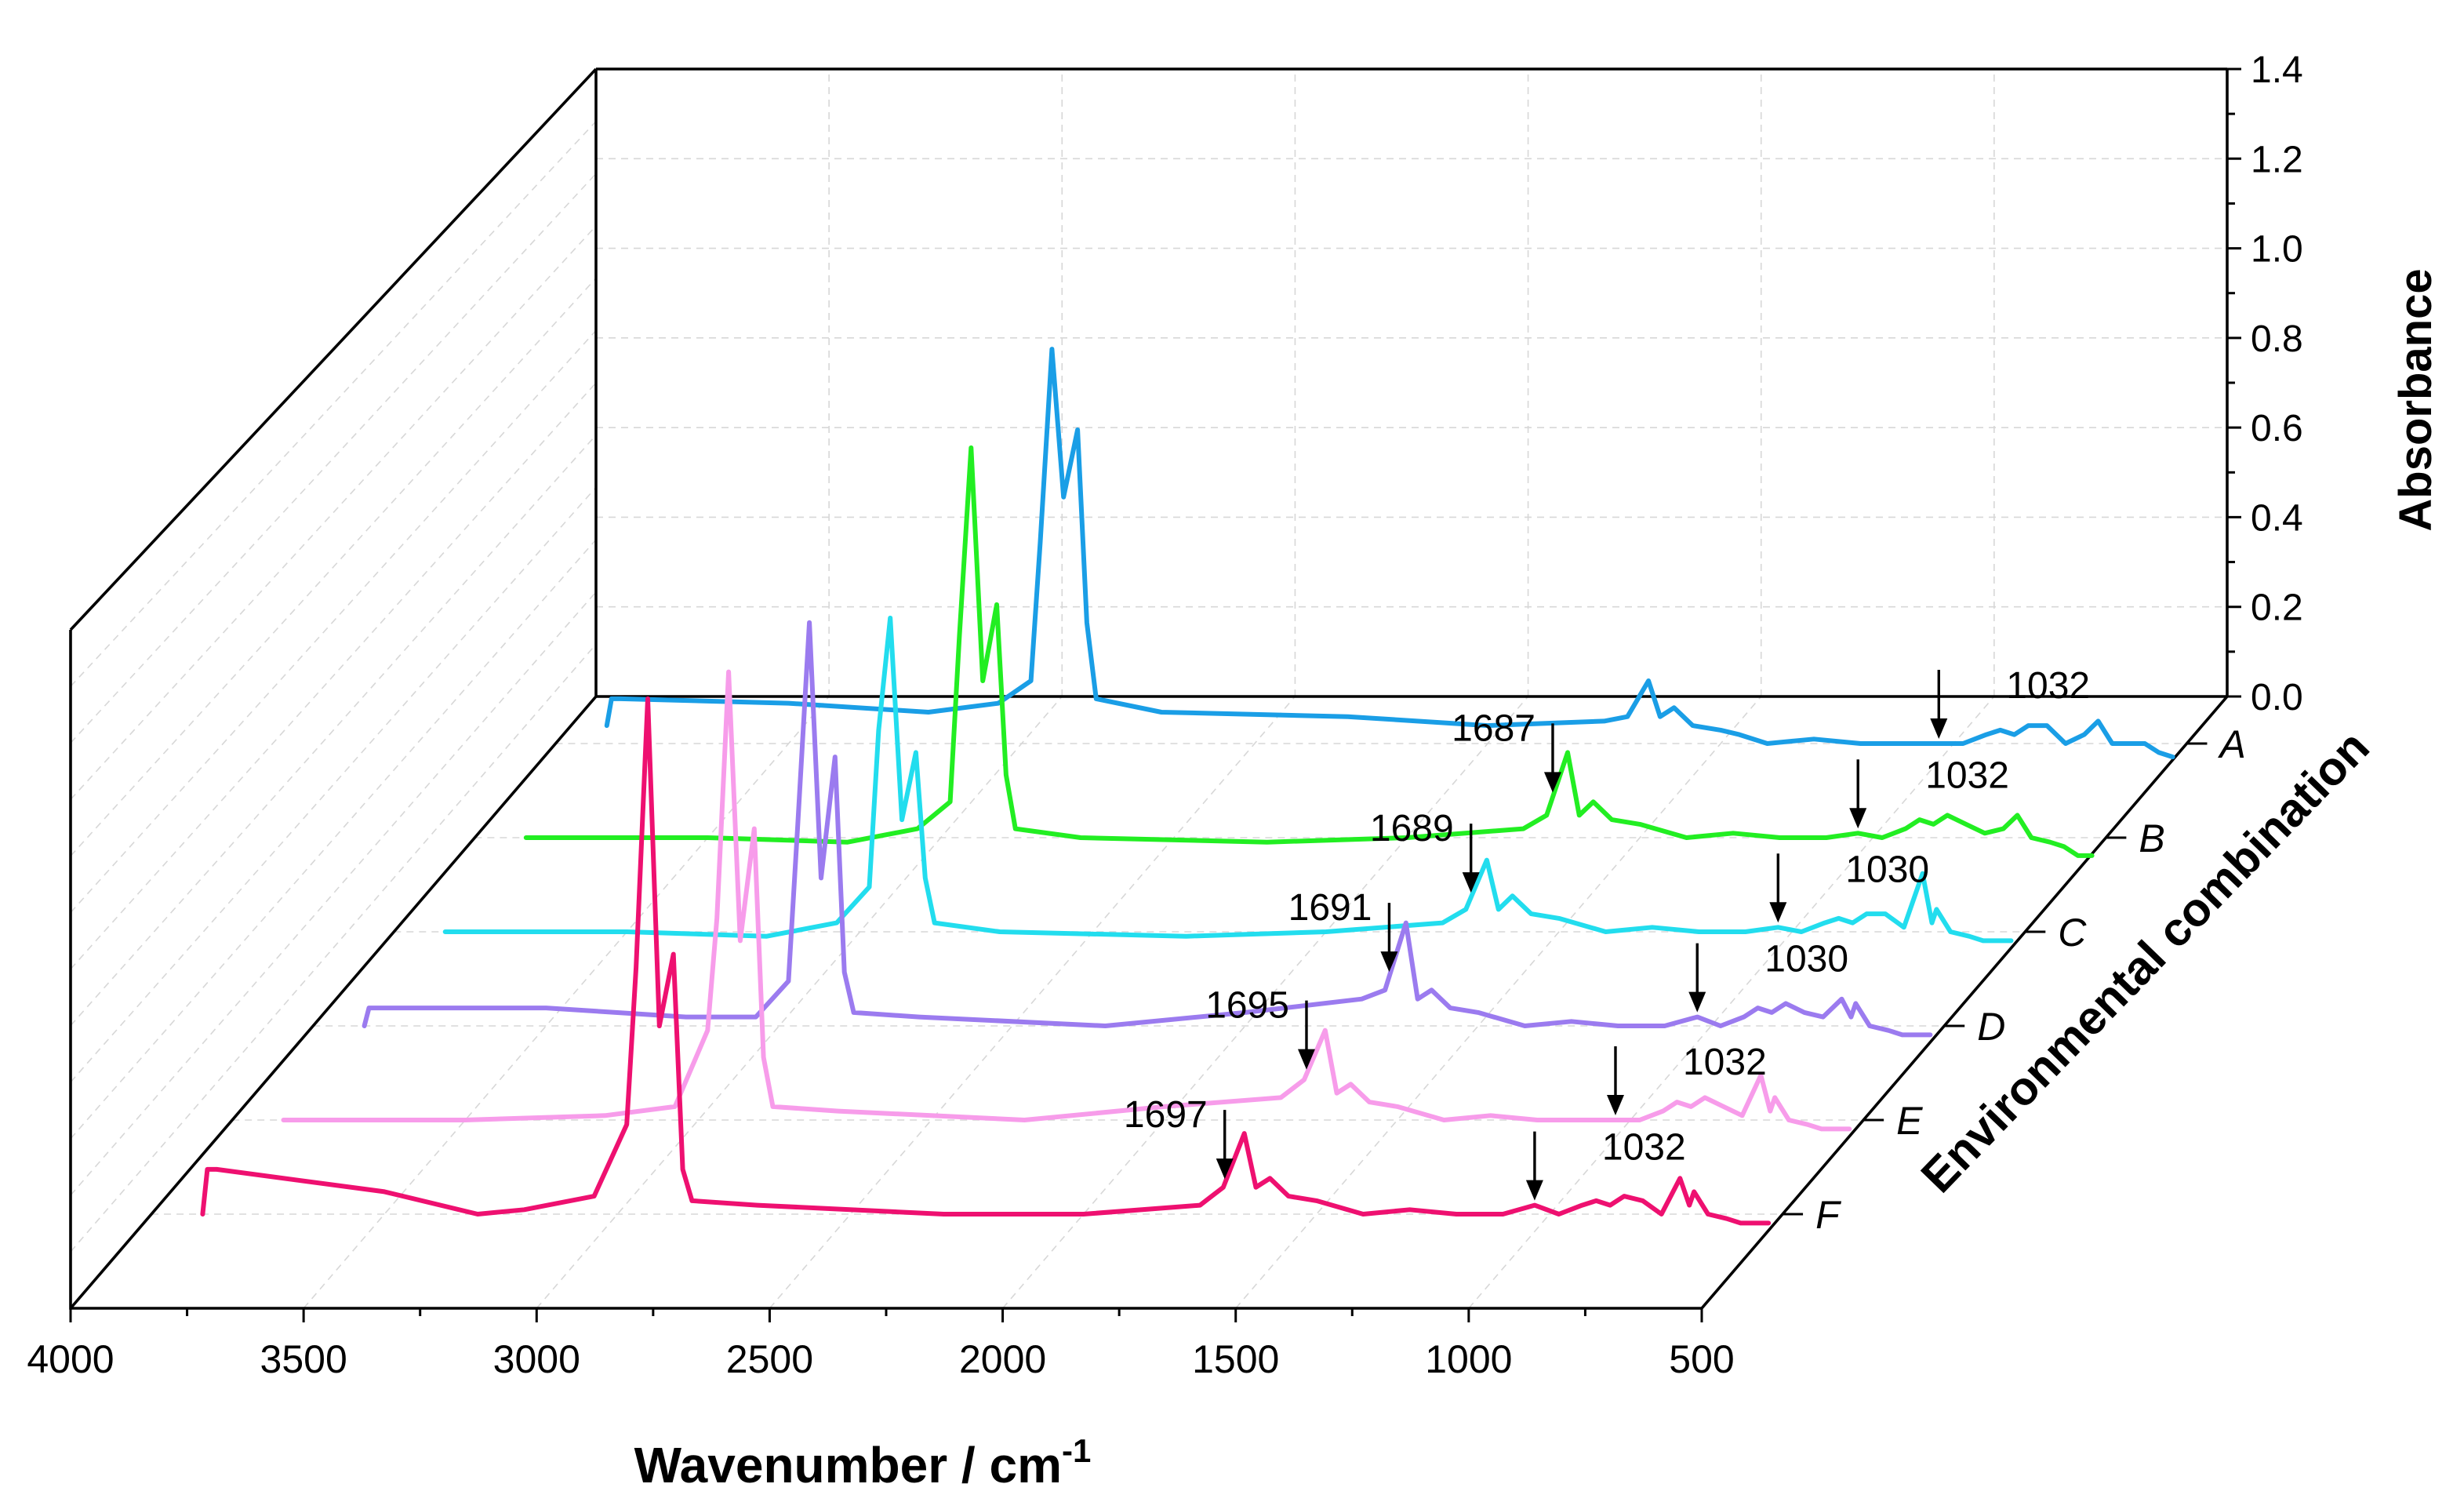 The image size is (2464, 1502). I want to click on x-axis-title: Wavenumber / cm-1, so click(863, 1462).